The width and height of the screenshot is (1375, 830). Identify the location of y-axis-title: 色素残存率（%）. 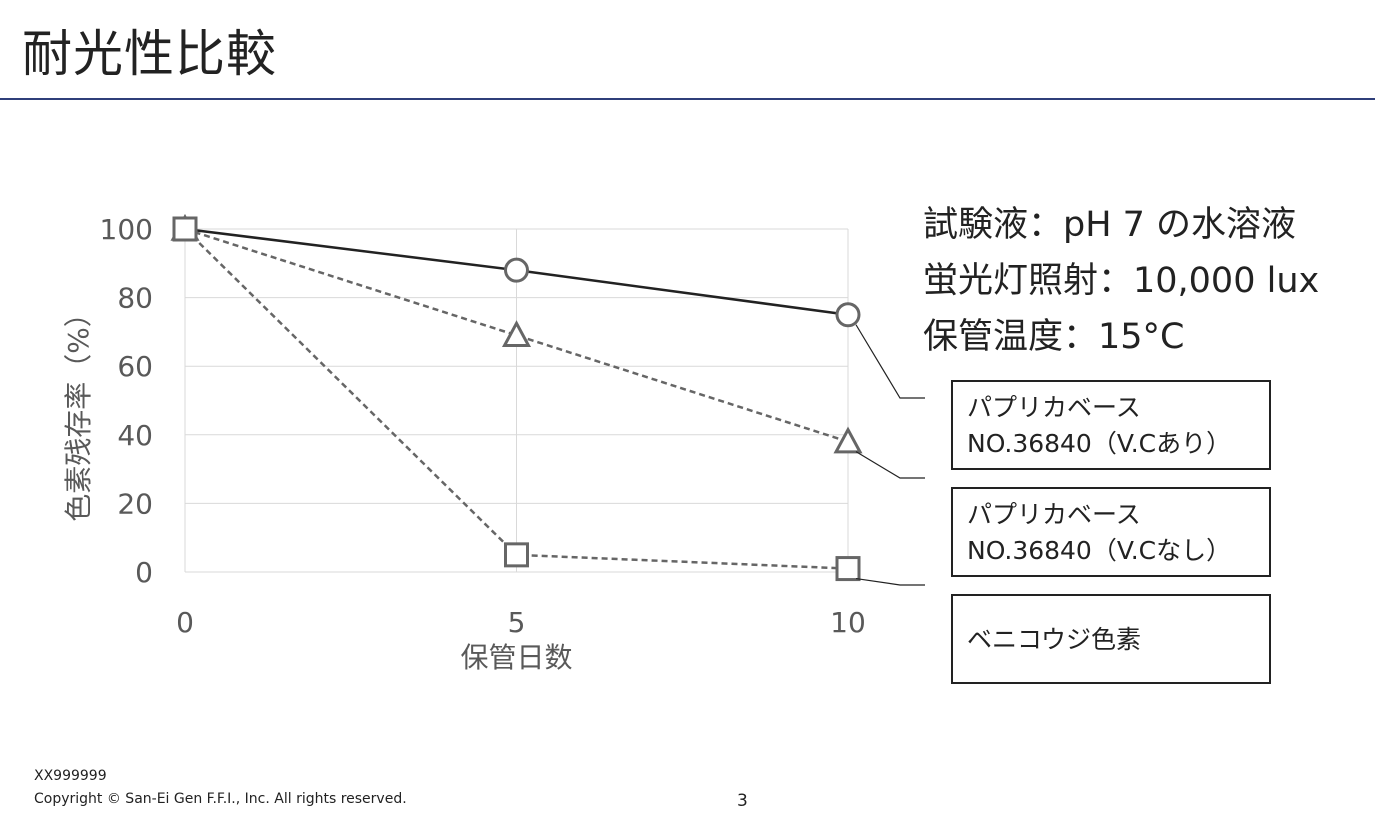
(78, 410).